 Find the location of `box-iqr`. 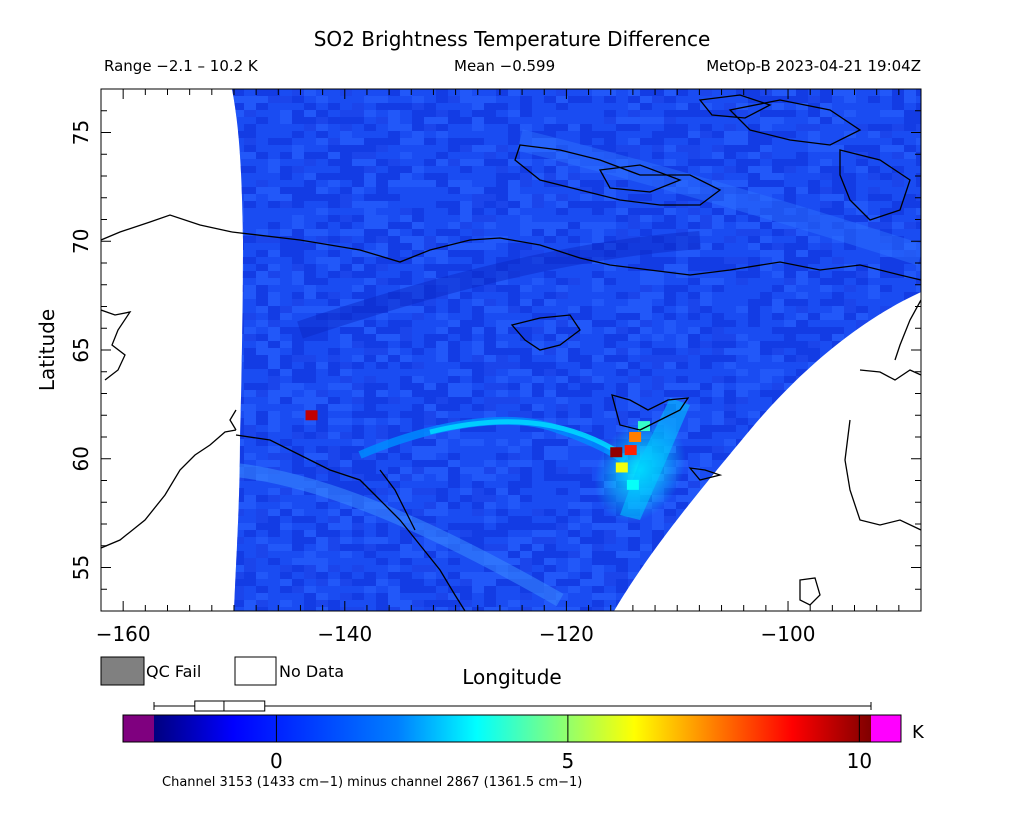

box-iqr is located at coordinates (230, 706).